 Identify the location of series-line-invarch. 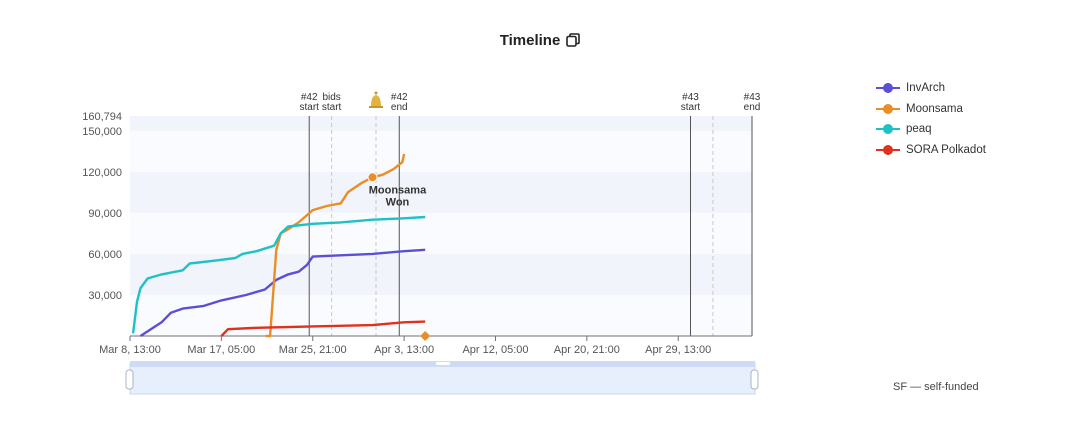
(282, 293).